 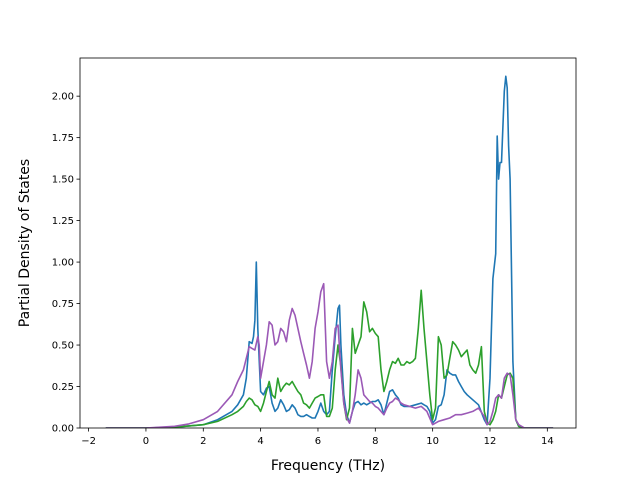 I want to click on x-tick-label: 10, so click(x=432, y=441).